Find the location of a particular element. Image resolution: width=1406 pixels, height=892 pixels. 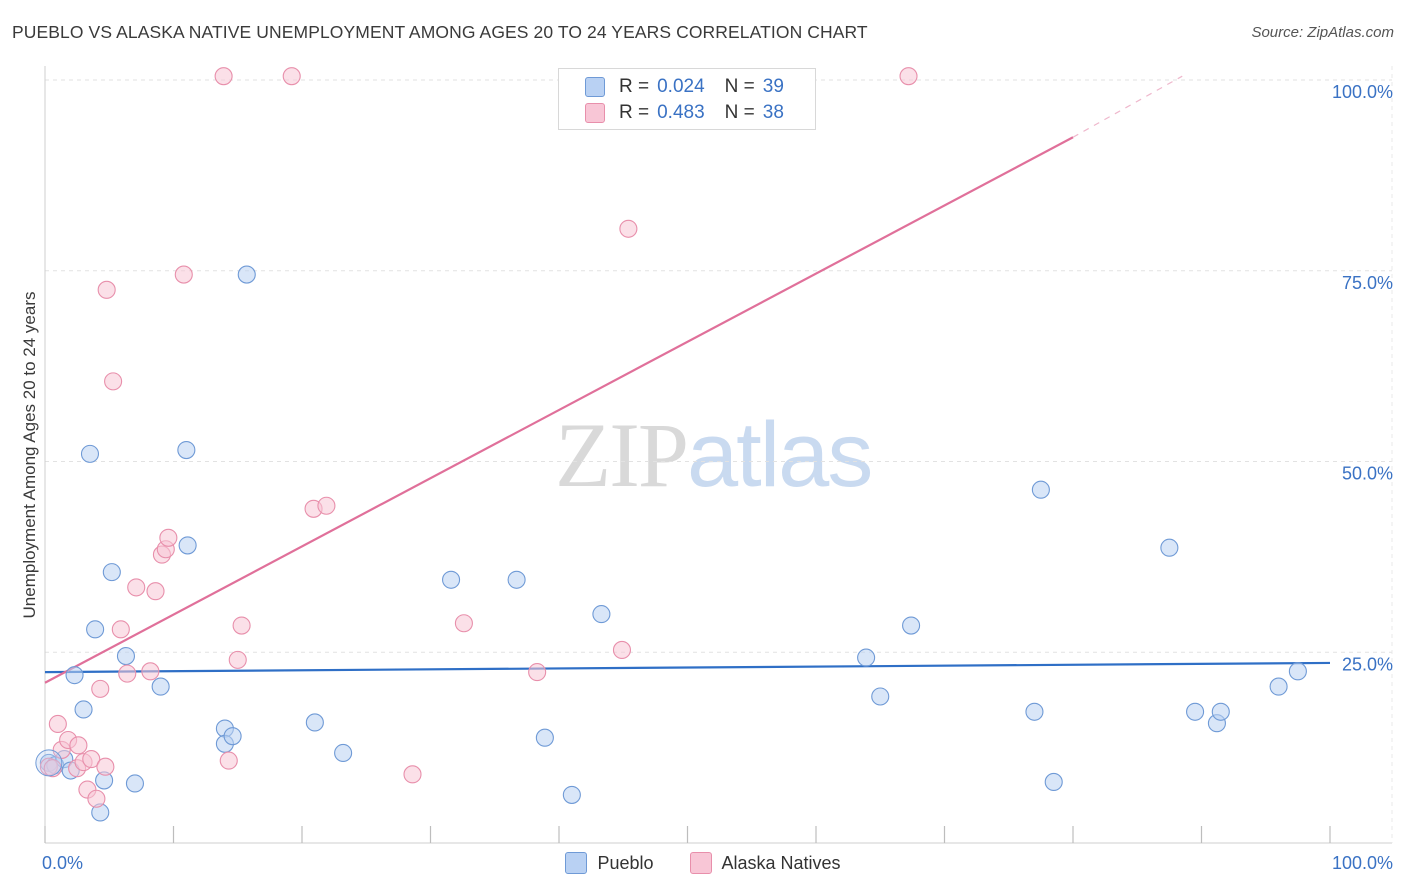

pueblo-n-value: 39 is located at coordinates (773, 86).